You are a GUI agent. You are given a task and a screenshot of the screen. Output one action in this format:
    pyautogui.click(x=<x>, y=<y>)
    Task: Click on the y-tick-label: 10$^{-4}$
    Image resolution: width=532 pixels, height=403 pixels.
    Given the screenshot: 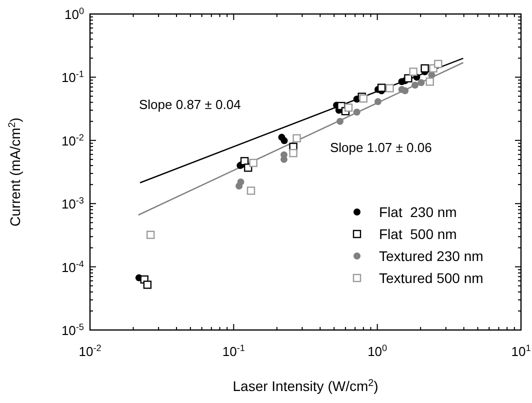 What is the action you would take?
    pyautogui.click(x=72, y=266)
    